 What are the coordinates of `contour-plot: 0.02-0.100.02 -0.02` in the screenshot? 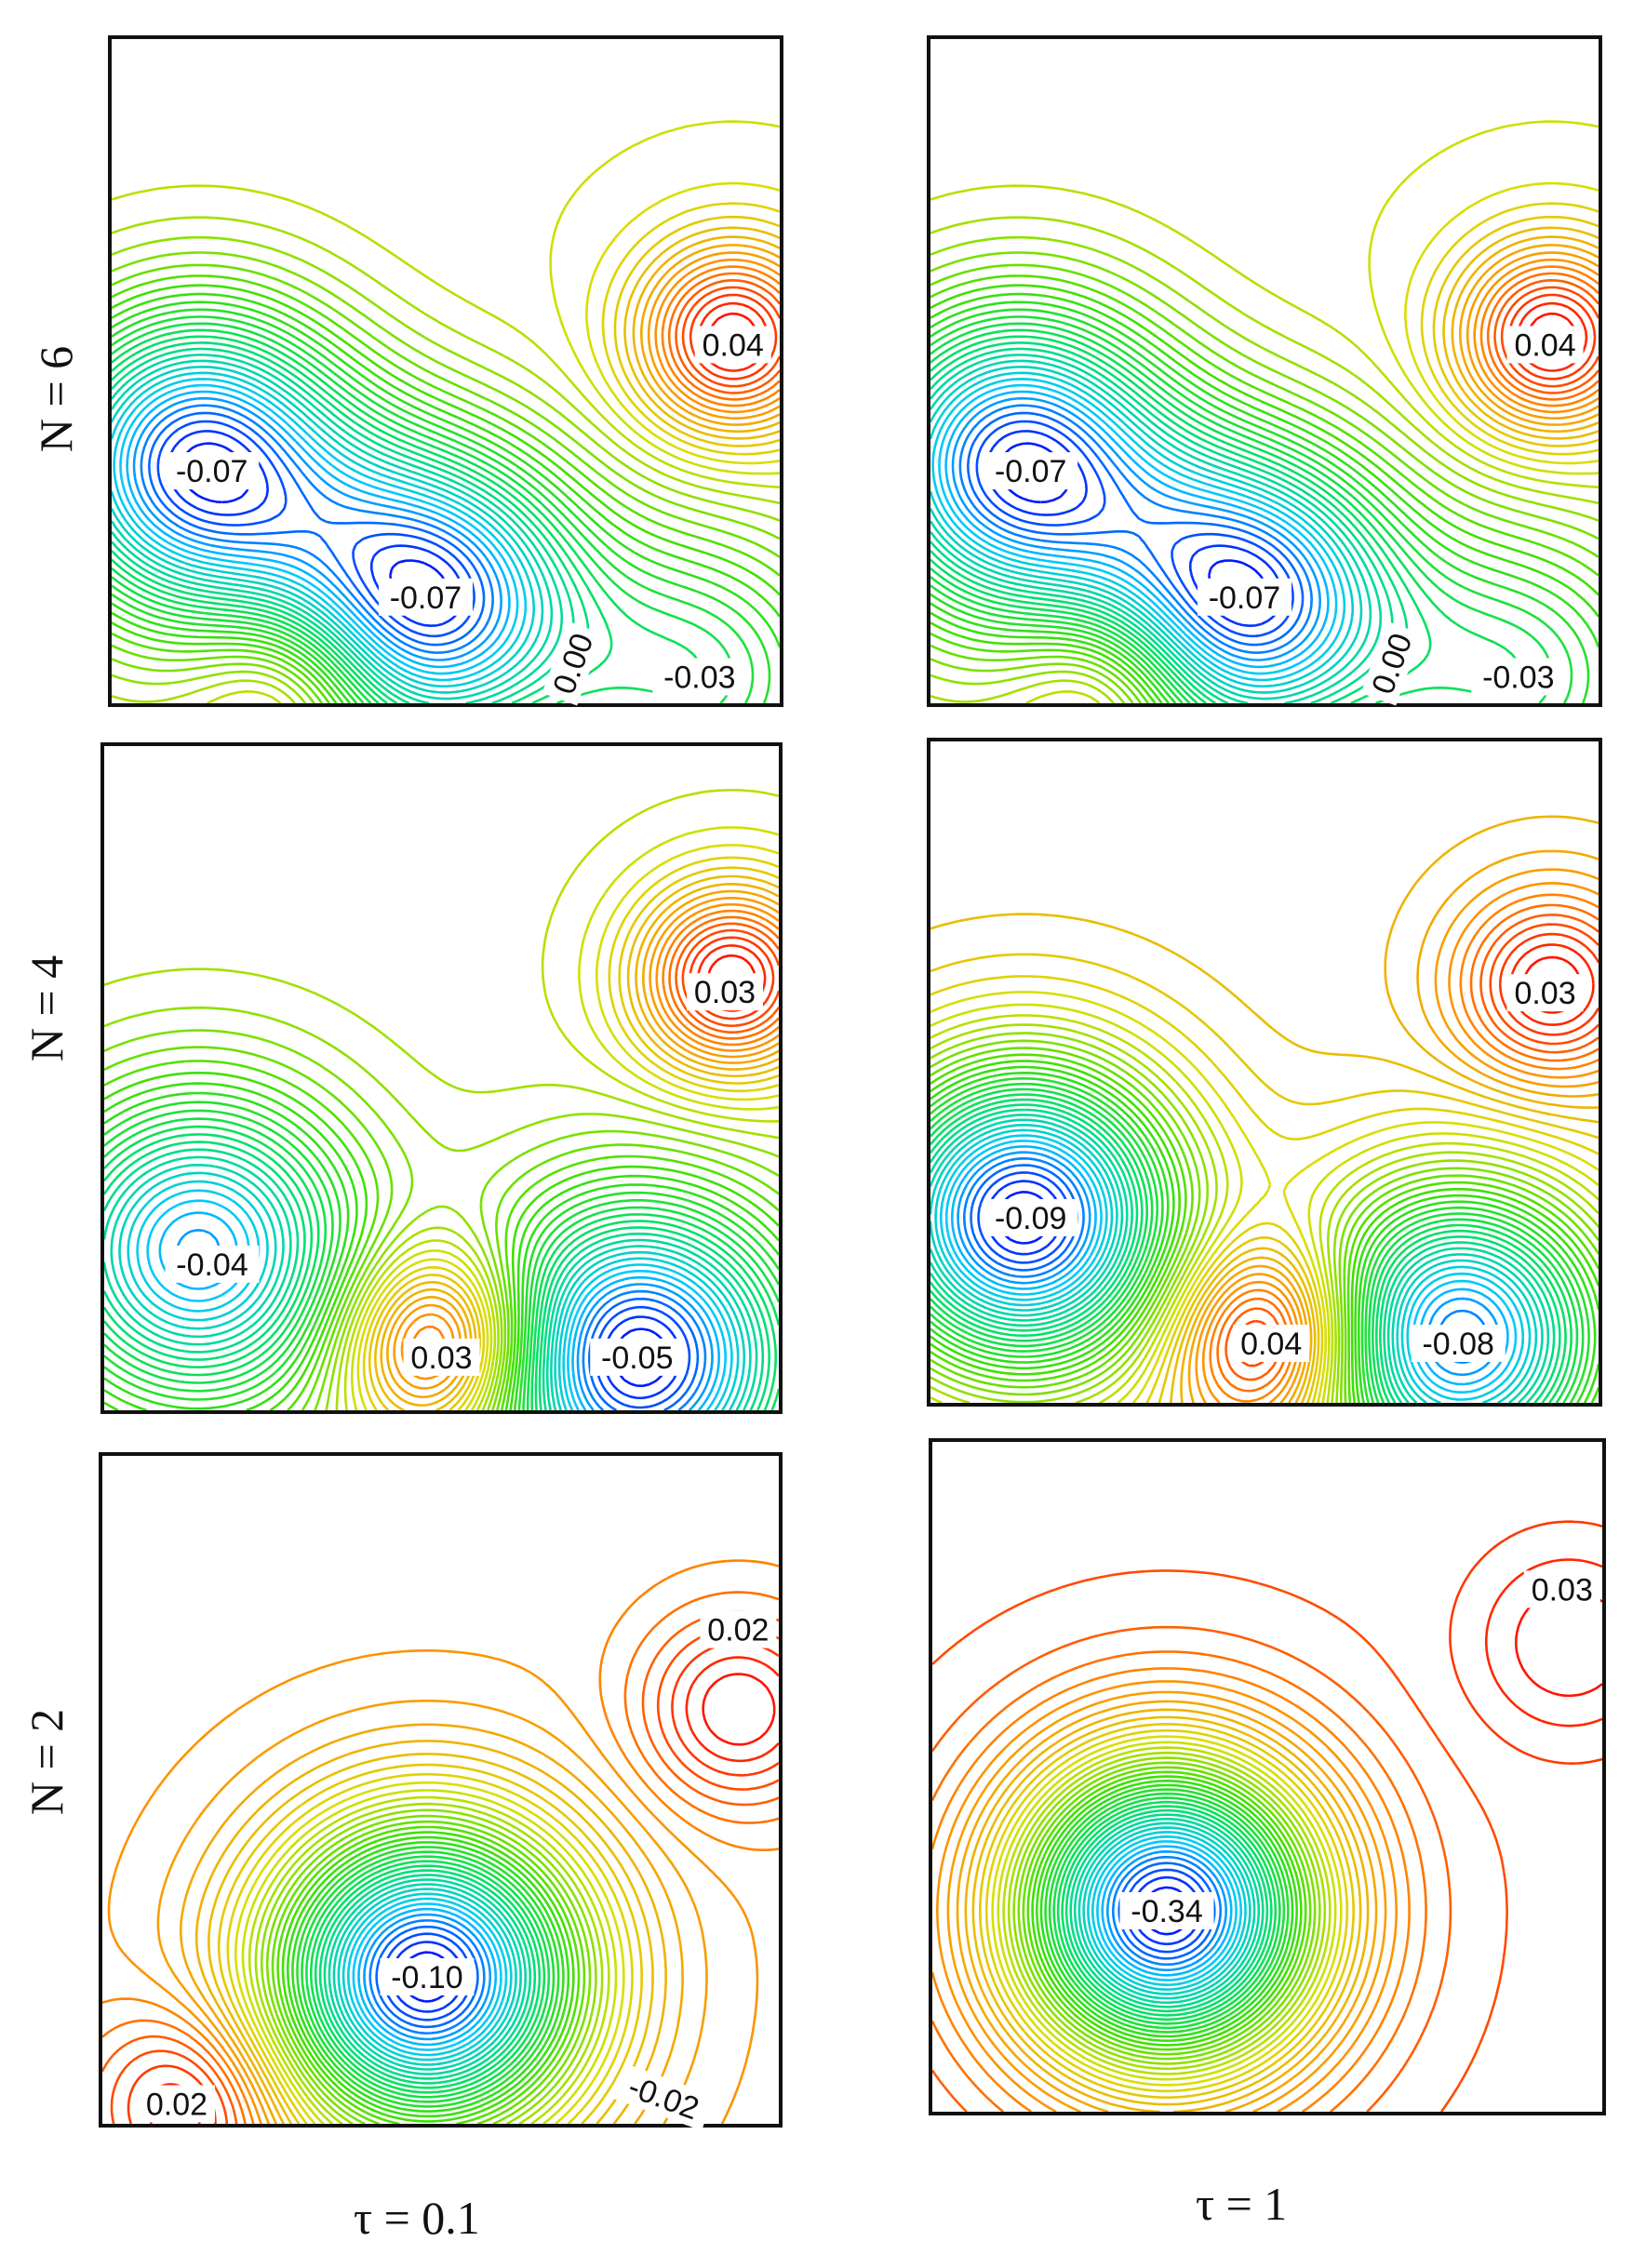 It's located at (441, 1790).